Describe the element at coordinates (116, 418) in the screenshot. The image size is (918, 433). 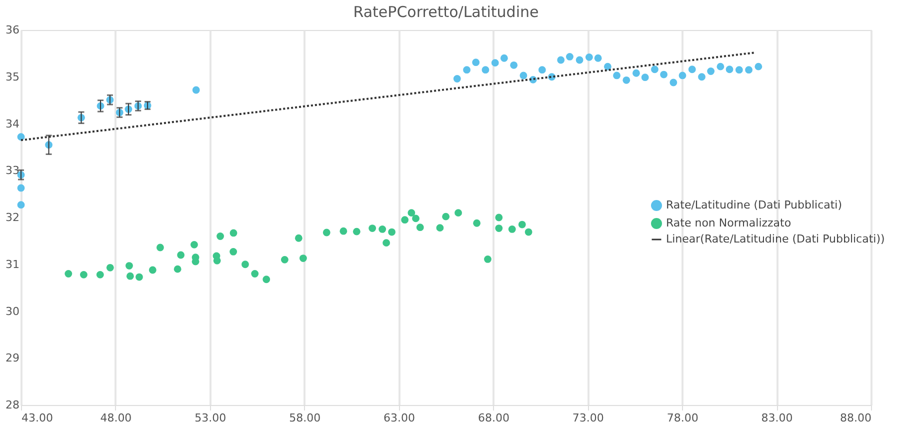
I see `x-tick-label: 48.00` at that location.